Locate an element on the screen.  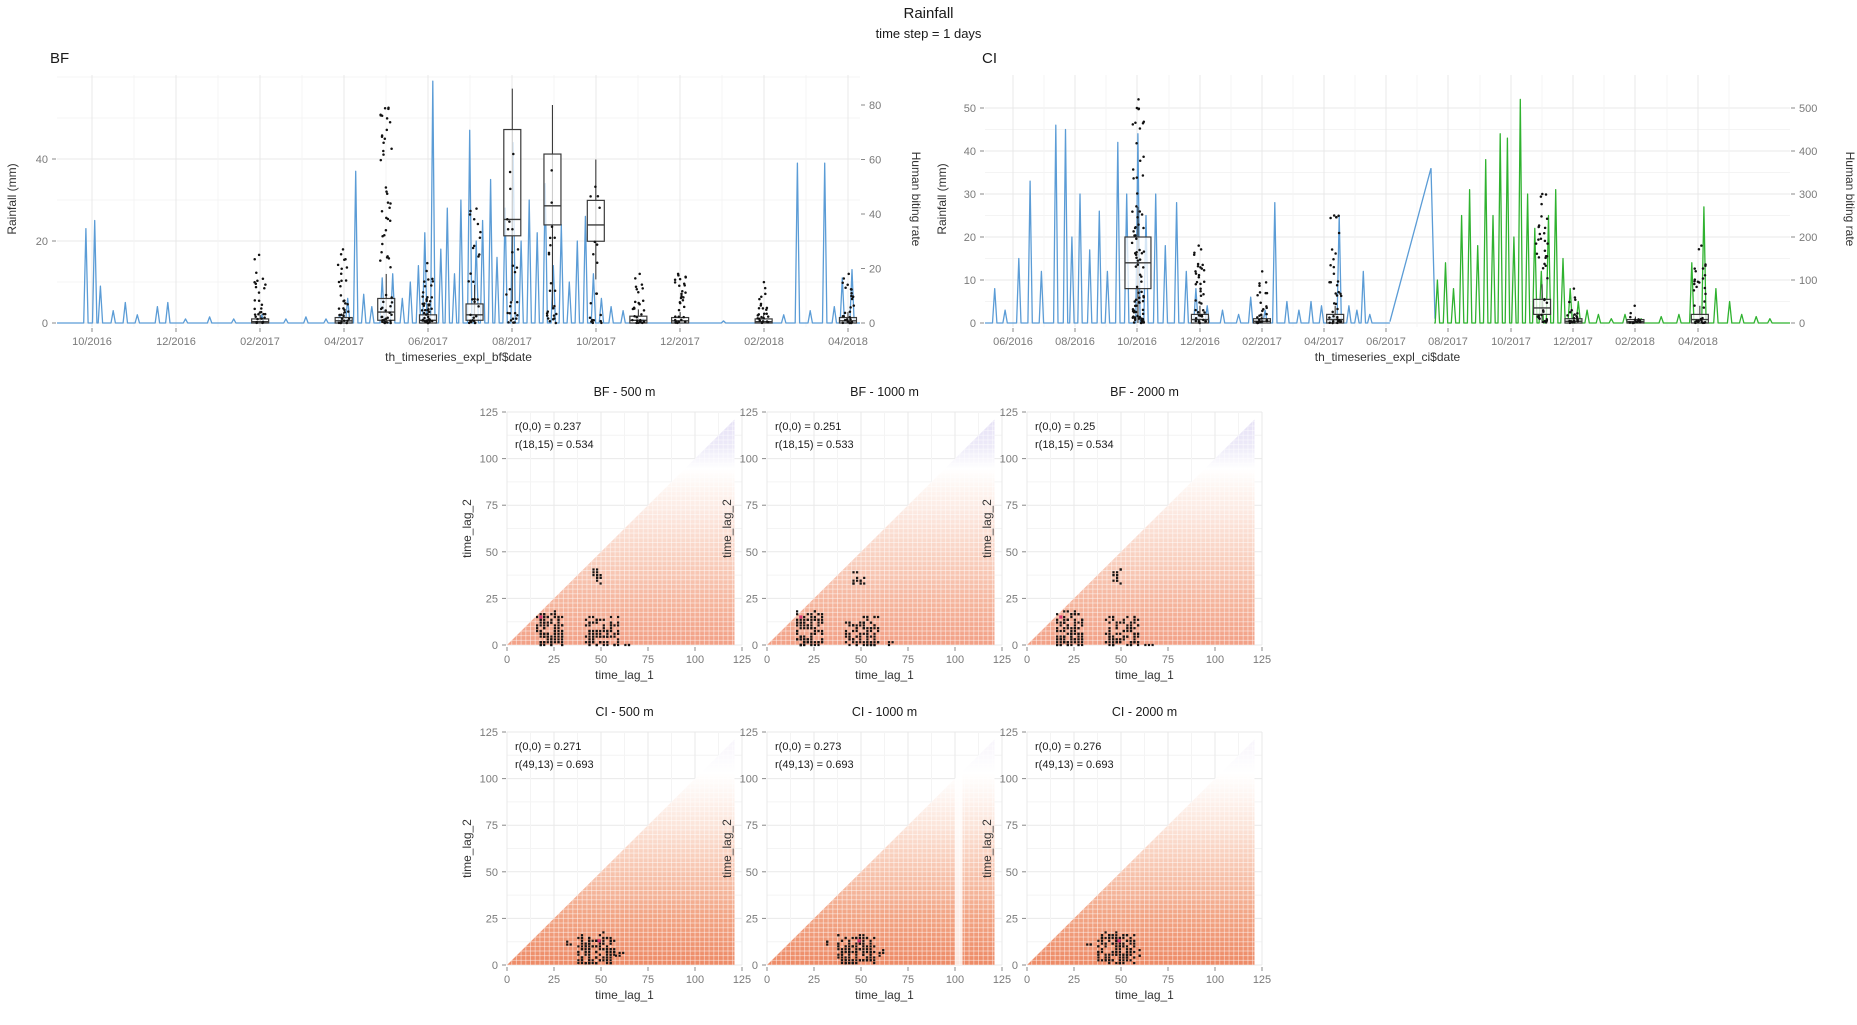
svg-text: 08/2016 is located at coordinates (1075, 342).